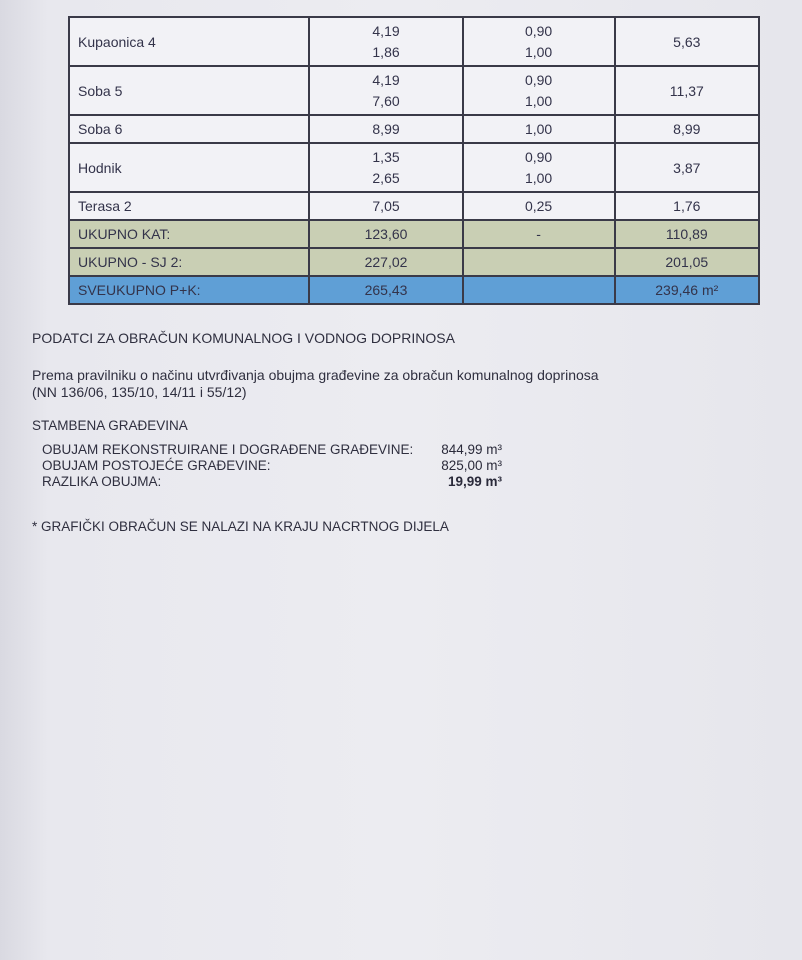 Image resolution: width=802 pixels, height=960 pixels. Describe the element at coordinates (386, 156) in the screenshot. I see `cell-value: 1,35` at that location.